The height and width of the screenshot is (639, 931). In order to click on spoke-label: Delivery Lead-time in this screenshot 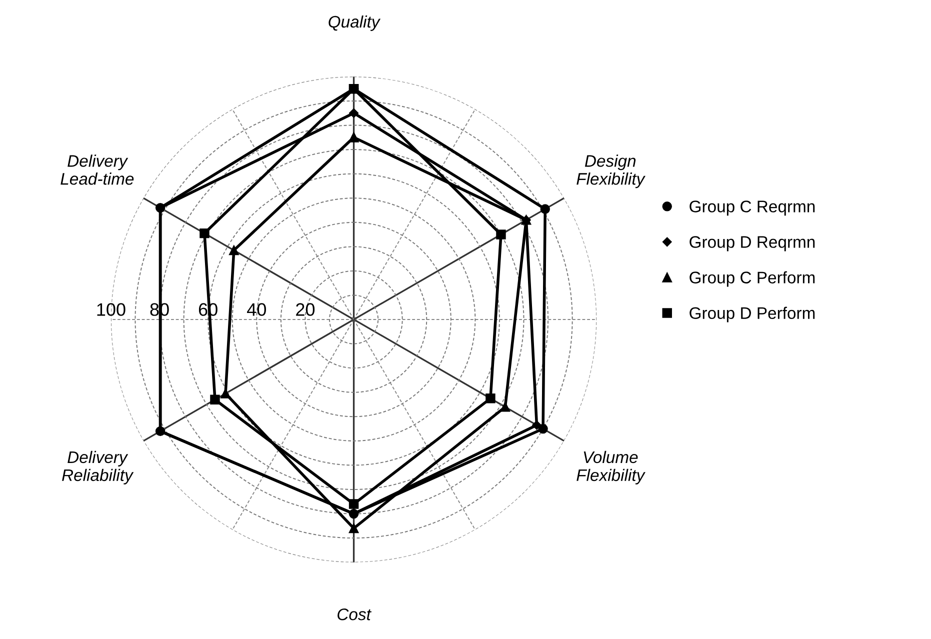, I will do `click(97, 169)`.